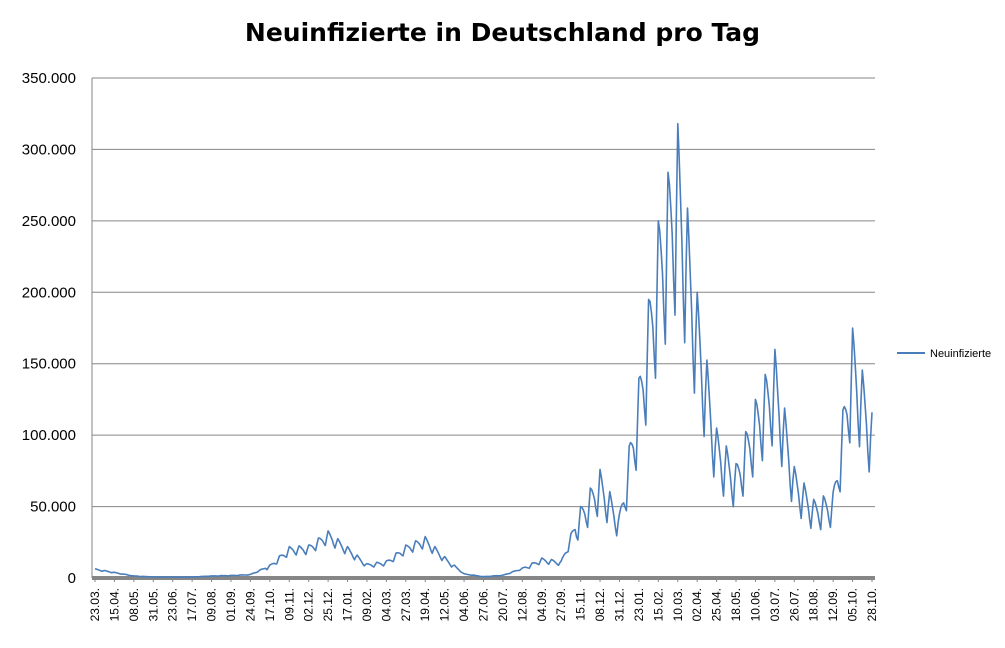  I want to click on x-tick-label: 08.05., so click(134, 604).